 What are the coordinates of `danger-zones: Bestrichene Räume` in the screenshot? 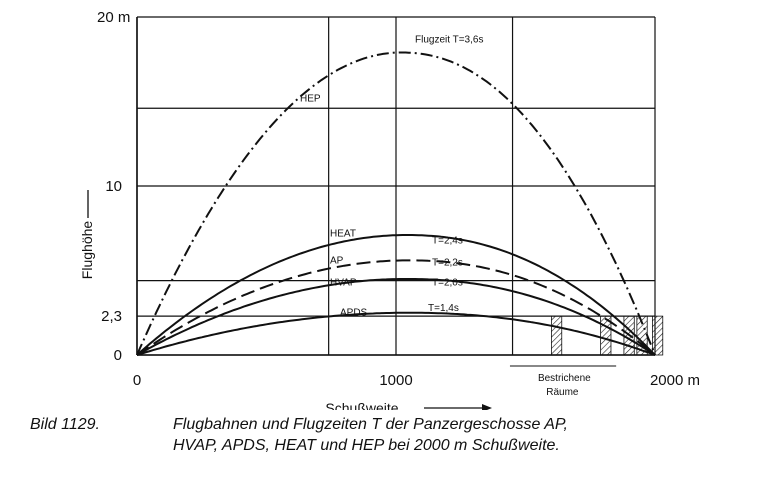 It's located at (586, 356).